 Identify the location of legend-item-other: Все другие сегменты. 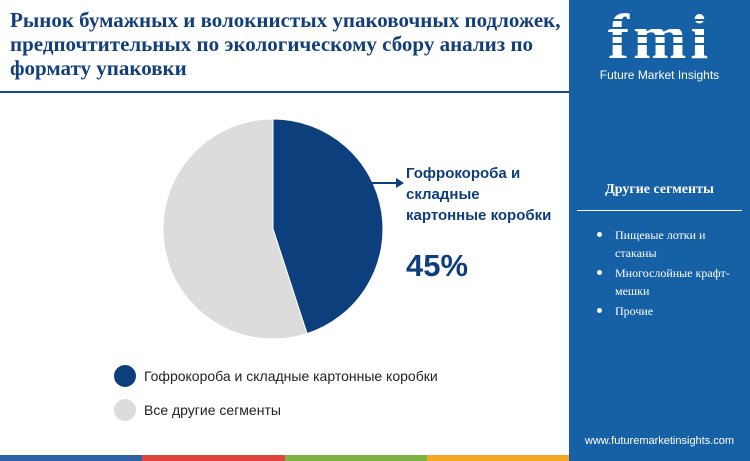
(276, 410).